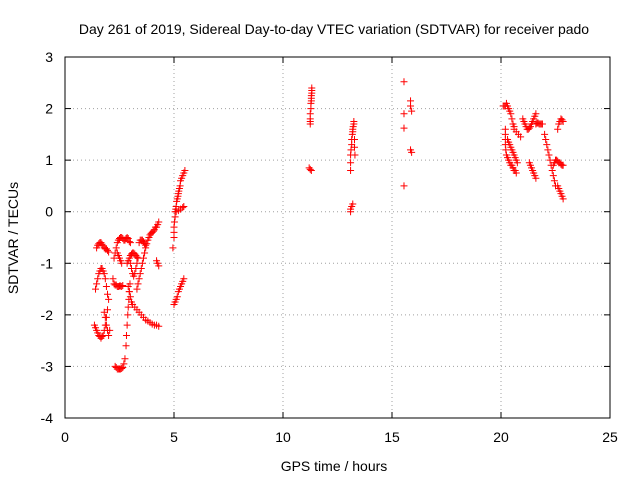 Image resolution: width=640 pixels, height=480 pixels. Describe the element at coordinates (334, 466) in the screenshot. I see `x-axis-label: GPS time / hours` at that location.